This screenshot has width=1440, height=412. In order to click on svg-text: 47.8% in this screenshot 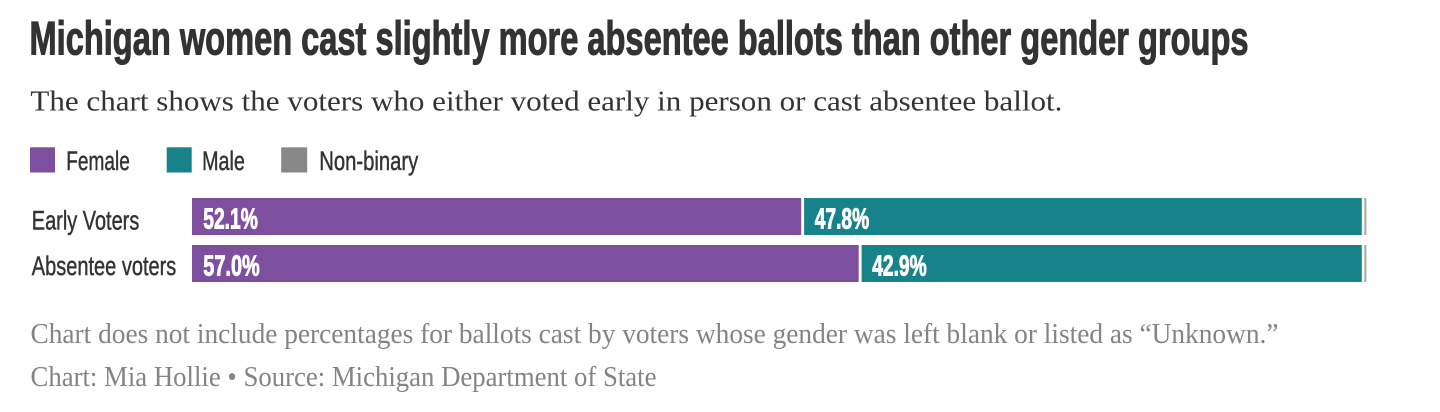, I will do `click(842, 219)`.